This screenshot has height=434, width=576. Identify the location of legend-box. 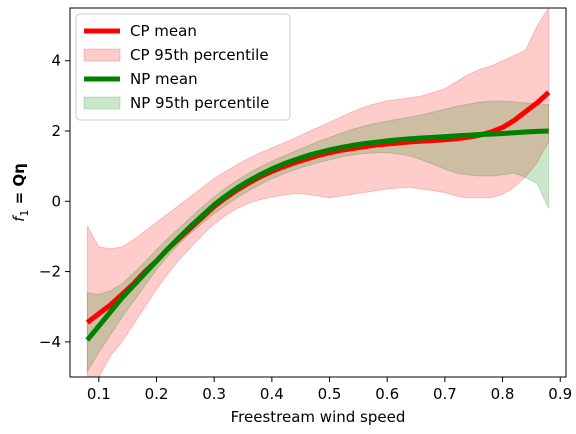
(183, 67).